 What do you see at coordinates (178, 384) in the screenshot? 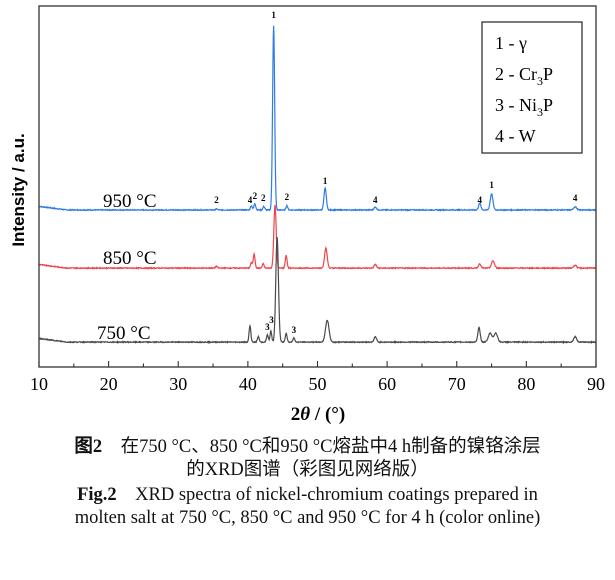
I see `x-tick-label: 30` at bounding box center [178, 384].